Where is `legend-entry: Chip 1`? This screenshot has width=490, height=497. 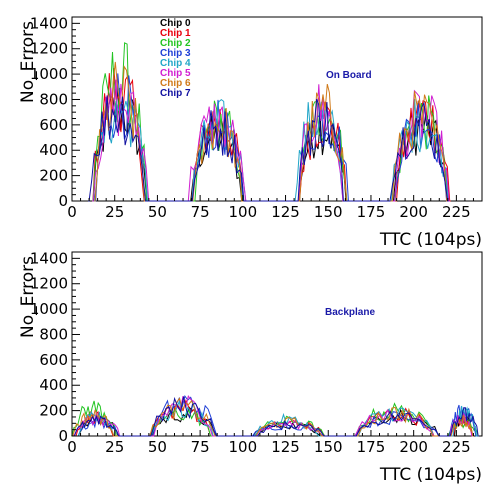
legend-entry: Chip 1 is located at coordinates (175, 33).